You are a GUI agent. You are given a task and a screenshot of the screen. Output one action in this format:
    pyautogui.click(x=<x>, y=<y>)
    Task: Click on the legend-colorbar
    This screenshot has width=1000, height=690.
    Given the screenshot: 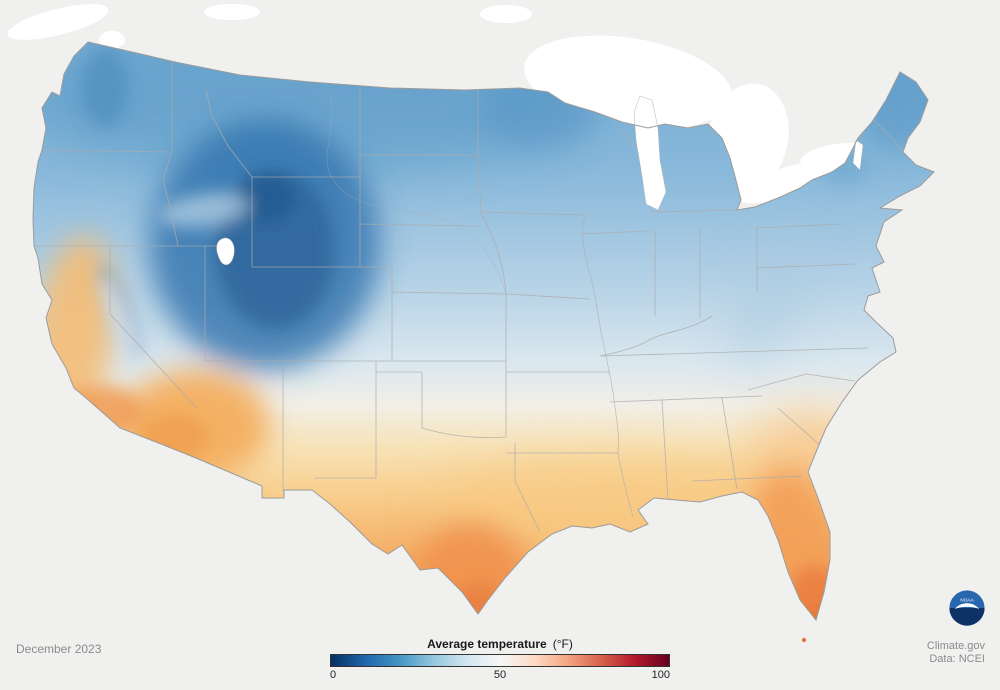 What is the action you would take?
    pyautogui.click(x=500, y=660)
    